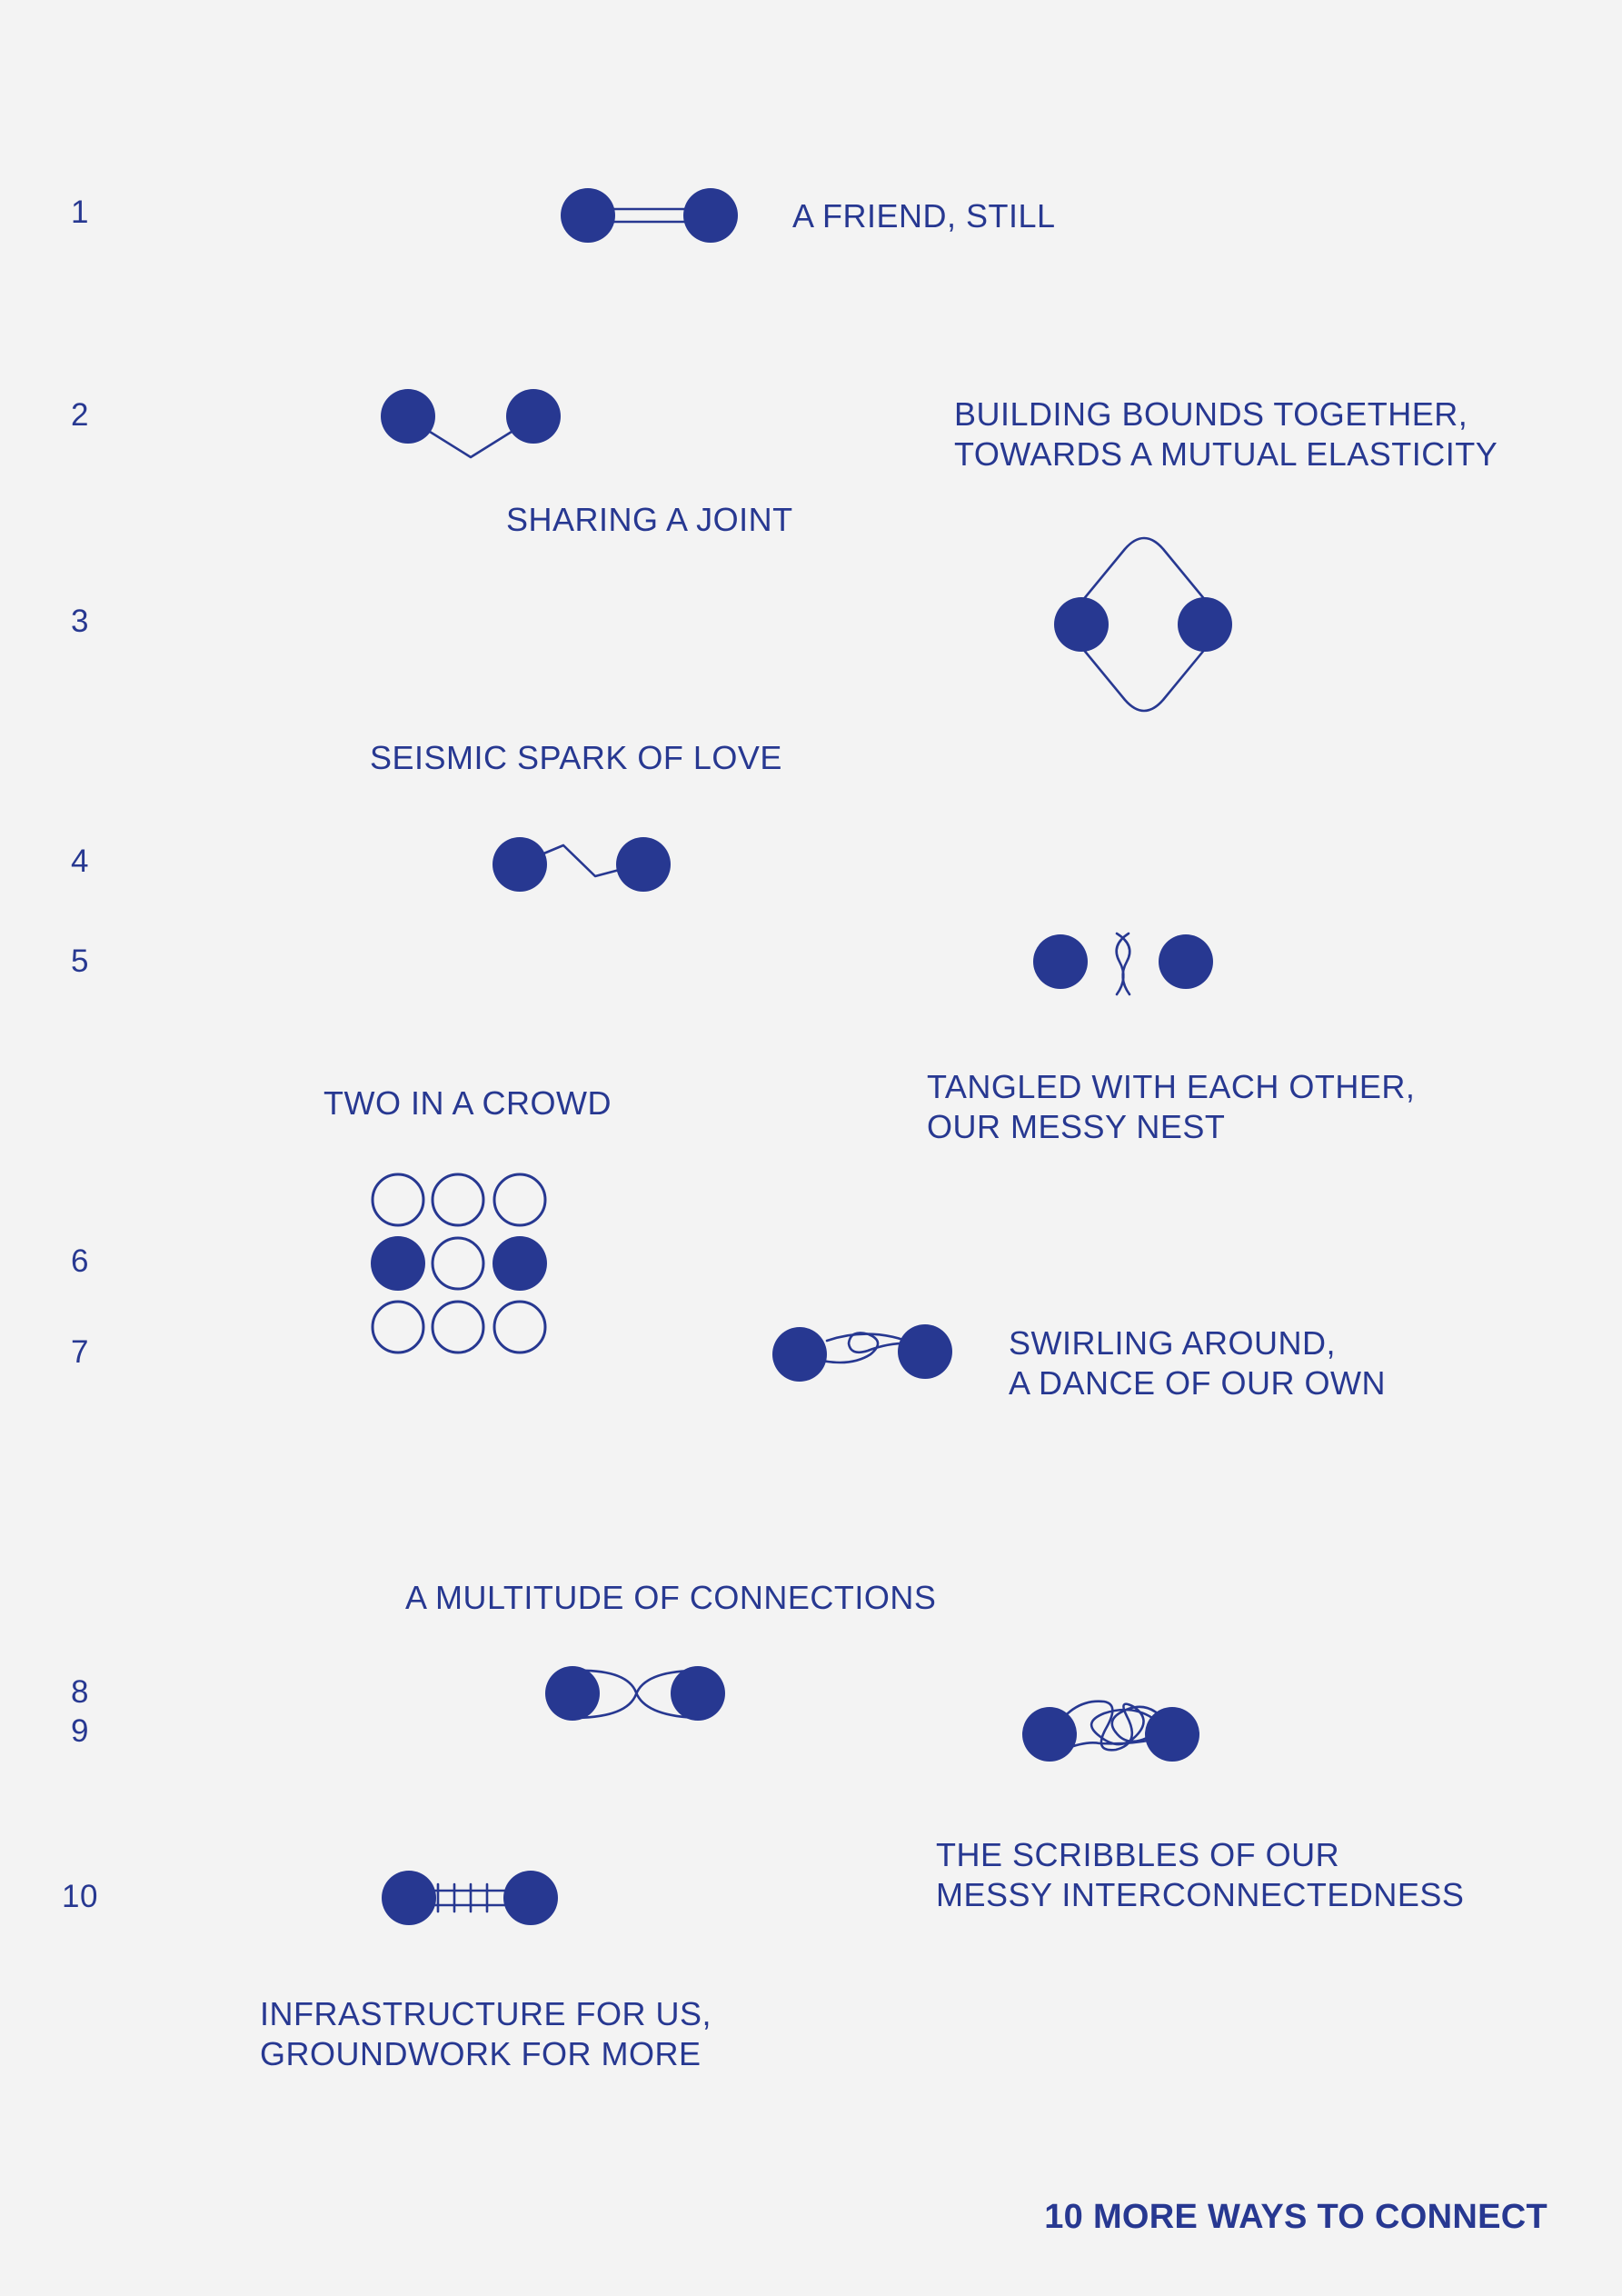 This screenshot has width=1622, height=2296. What do you see at coordinates (80, 1261) in the screenshot?
I see `row-number-6: 6` at bounding box center [80, 1261].